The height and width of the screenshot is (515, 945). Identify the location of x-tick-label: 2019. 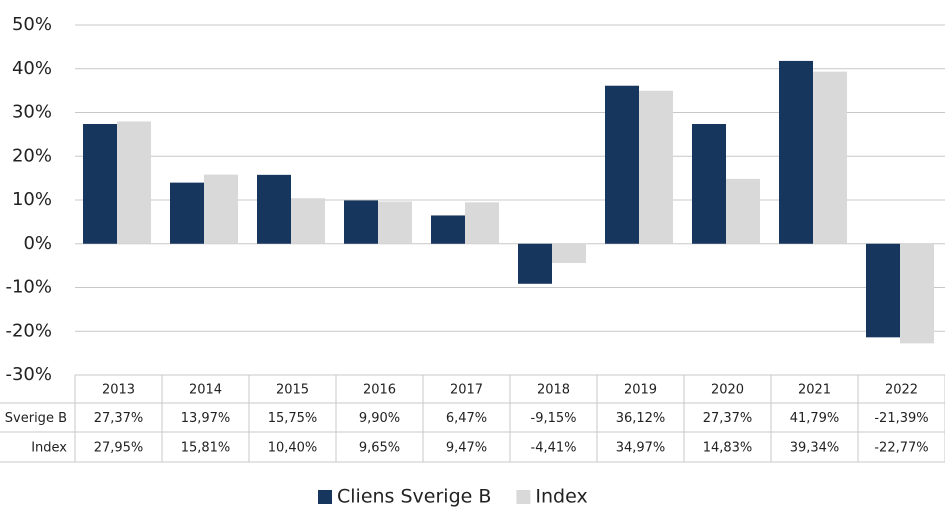
(640, 390).